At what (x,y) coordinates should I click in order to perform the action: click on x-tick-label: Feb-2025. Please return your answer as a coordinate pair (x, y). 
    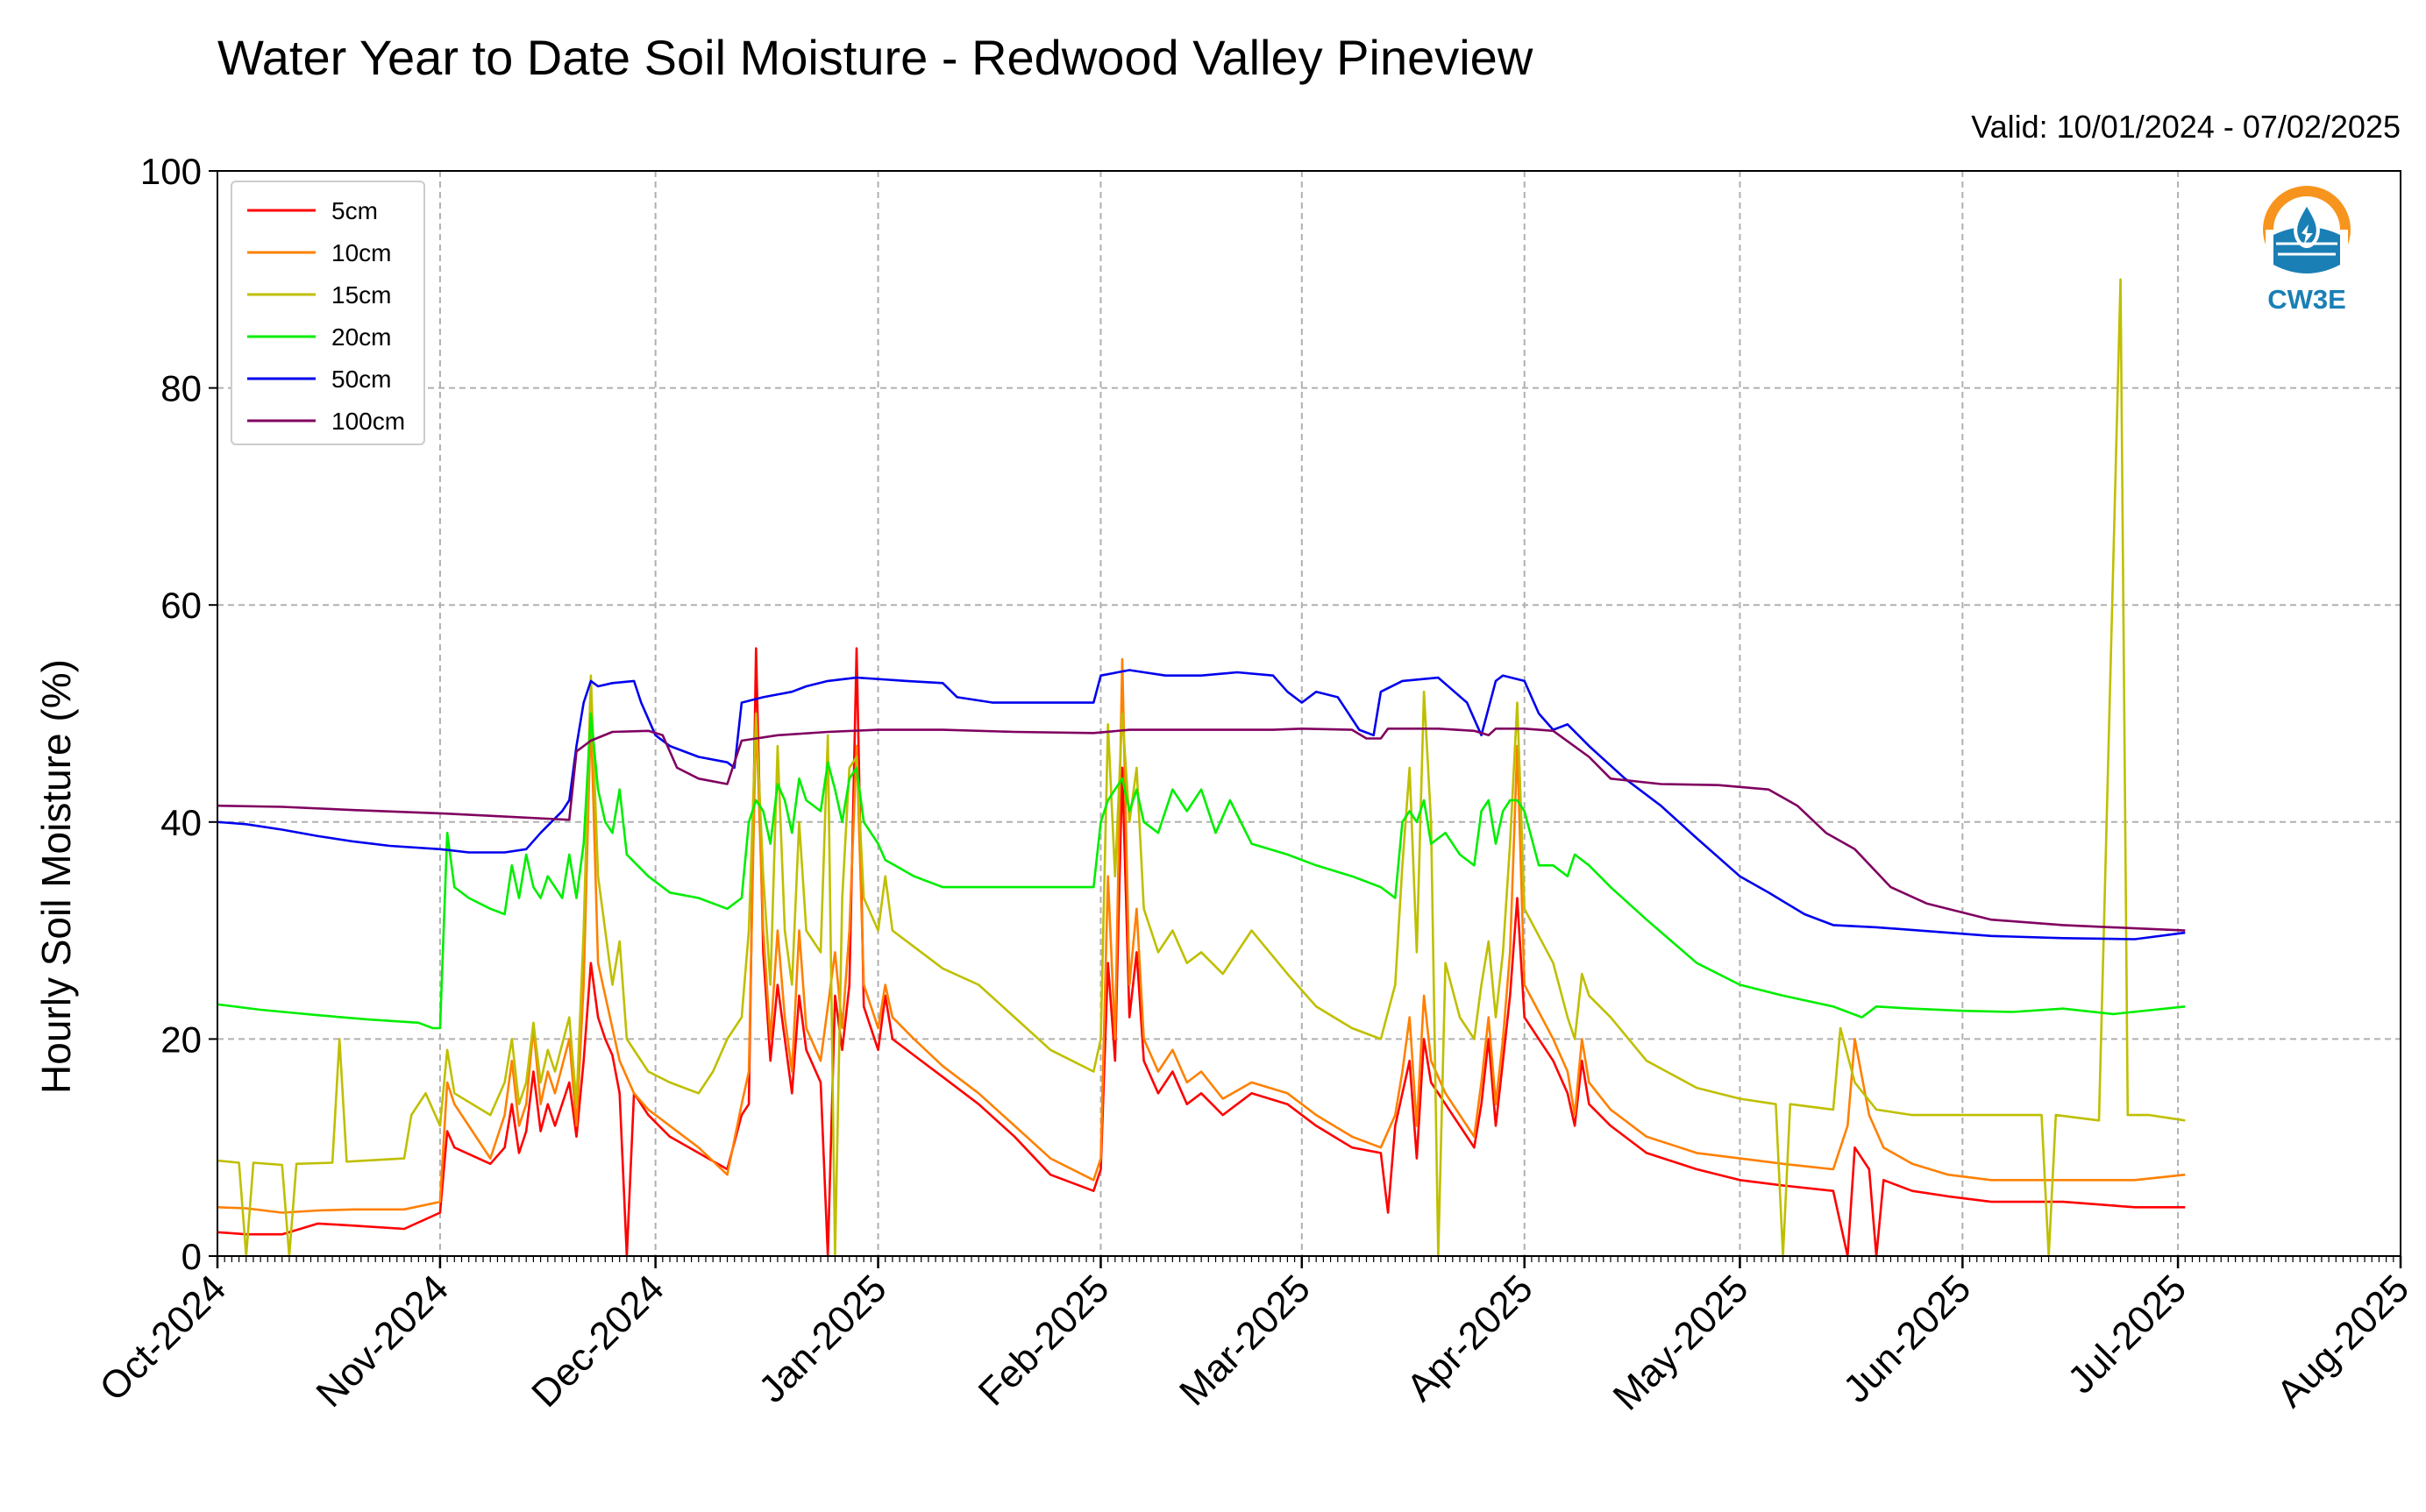
    Looking at the image, I should click on (1044, 1340).